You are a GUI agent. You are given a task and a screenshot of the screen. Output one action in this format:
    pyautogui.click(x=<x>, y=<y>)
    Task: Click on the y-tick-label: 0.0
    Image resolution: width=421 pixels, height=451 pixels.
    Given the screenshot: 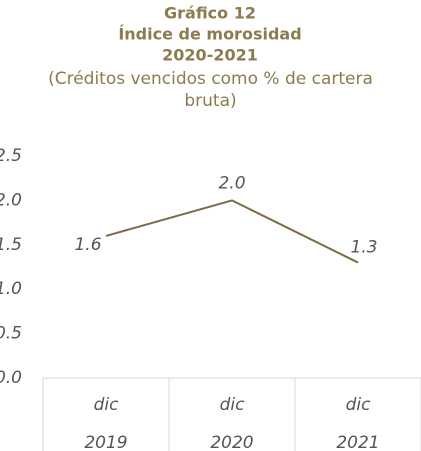 What is the action you would take?
    pyautogui.click(x=11, y=378)
    